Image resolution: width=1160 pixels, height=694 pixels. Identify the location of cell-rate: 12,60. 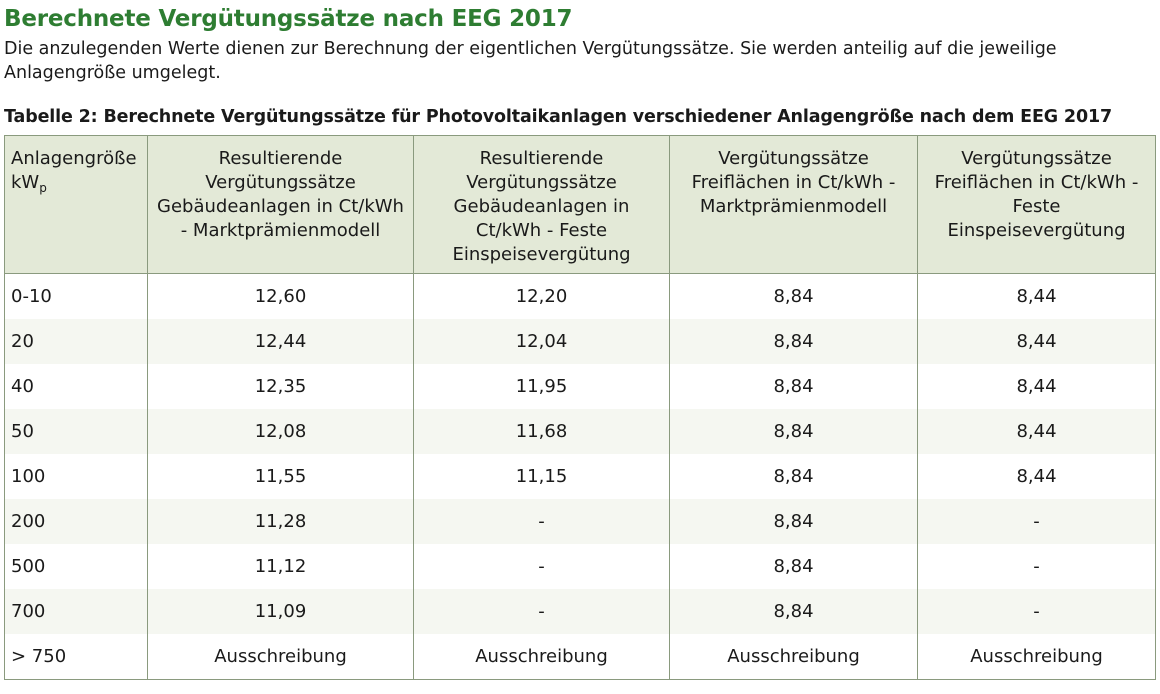
(280, 296).